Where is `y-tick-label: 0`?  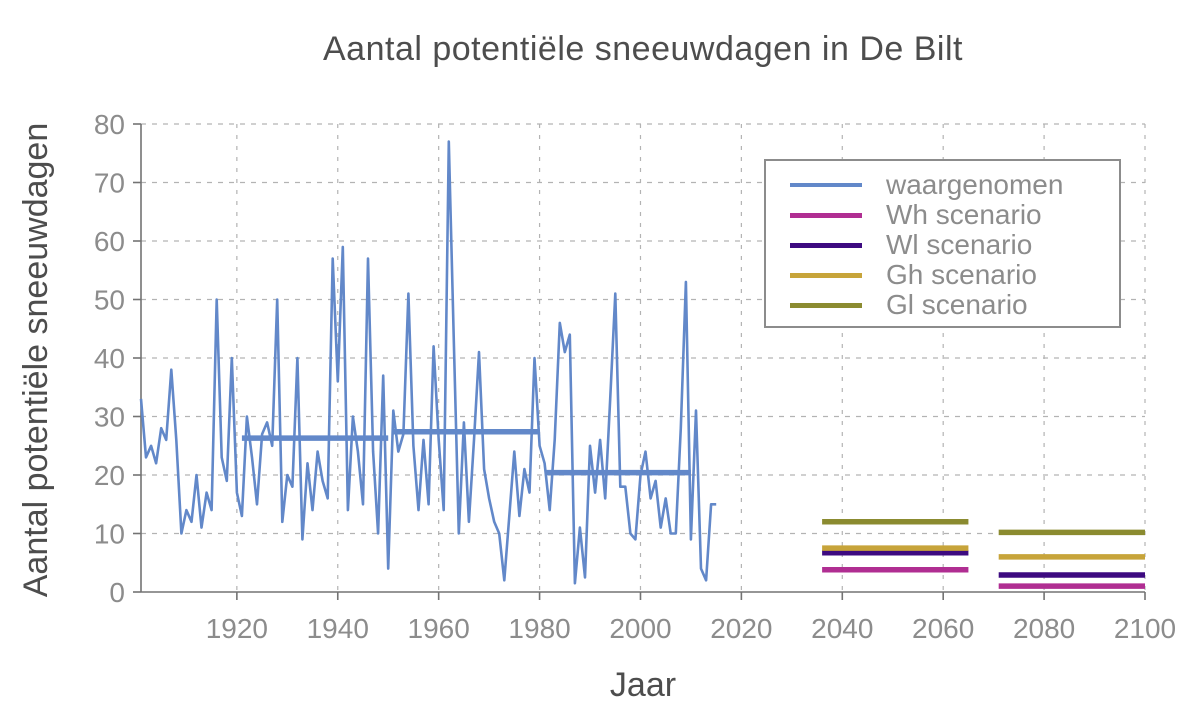 y-tick-label: 0 is located at coordinates (117, 592).